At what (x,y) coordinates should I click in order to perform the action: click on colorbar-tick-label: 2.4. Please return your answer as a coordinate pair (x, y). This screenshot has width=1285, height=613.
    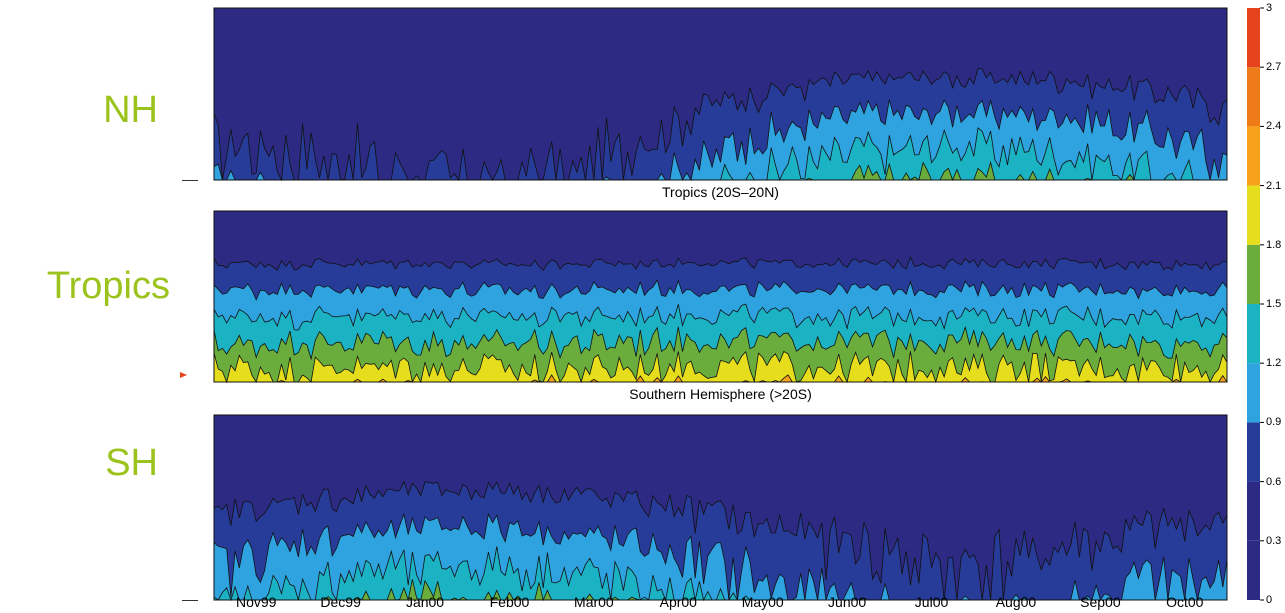
    Looking at the image, I should click on (1274, 126).